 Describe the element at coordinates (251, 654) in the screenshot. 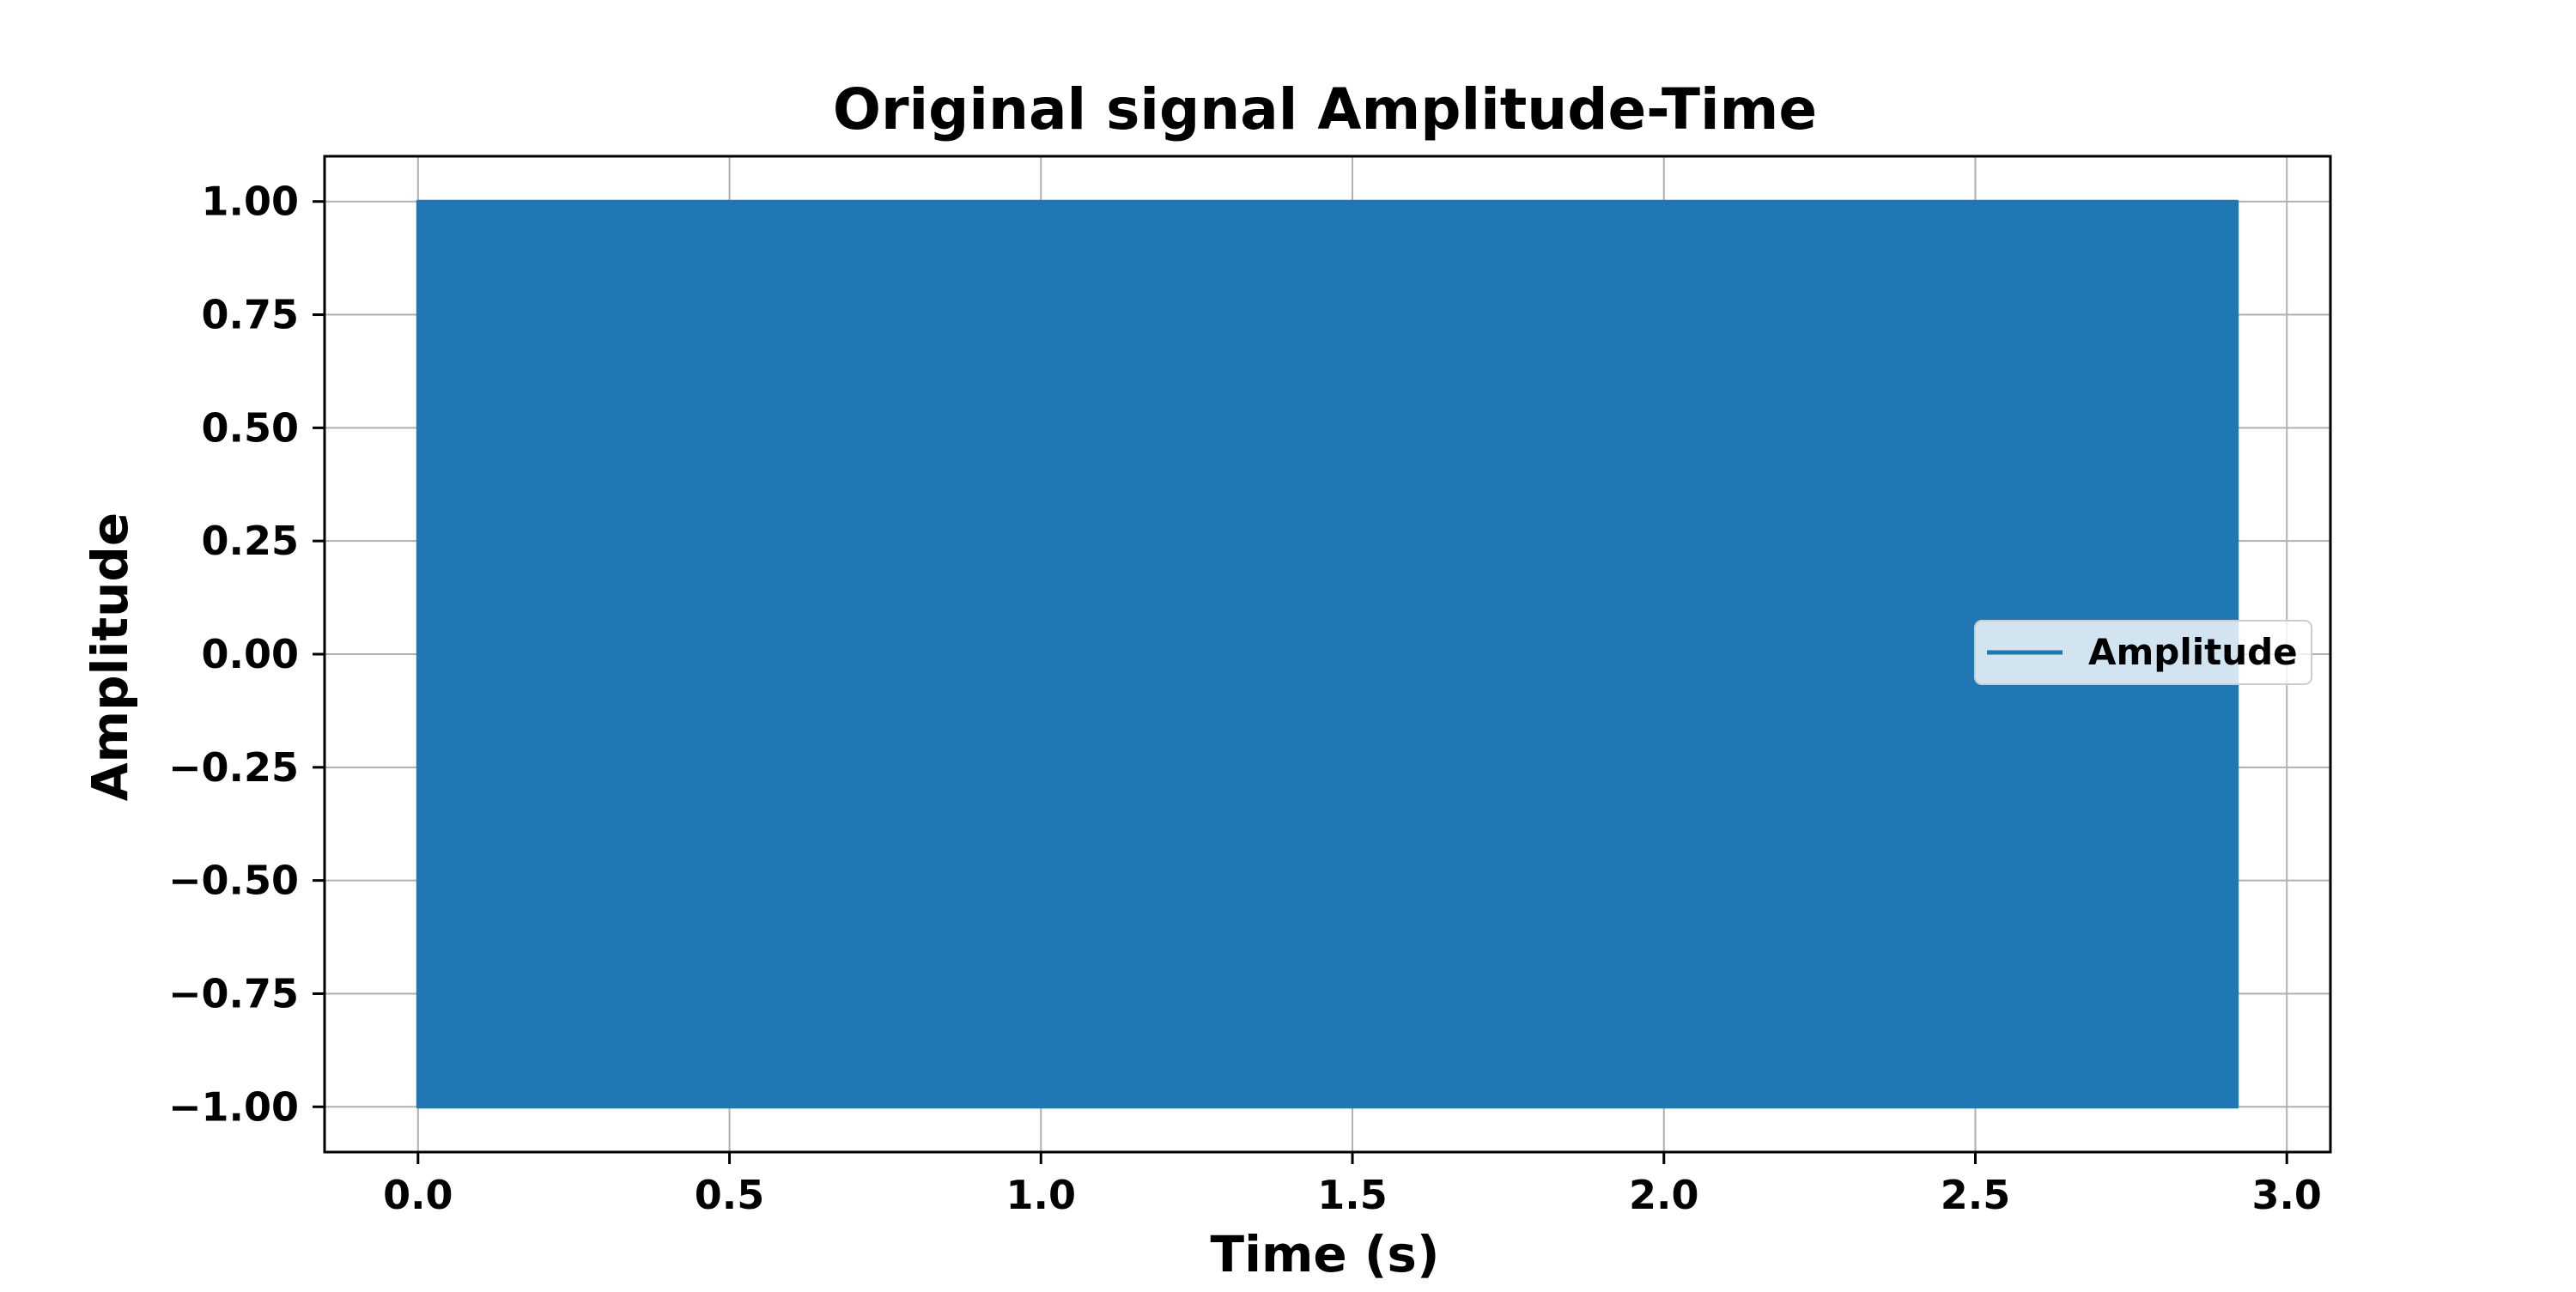

I see `y-tick-label: 0.00` at that location.